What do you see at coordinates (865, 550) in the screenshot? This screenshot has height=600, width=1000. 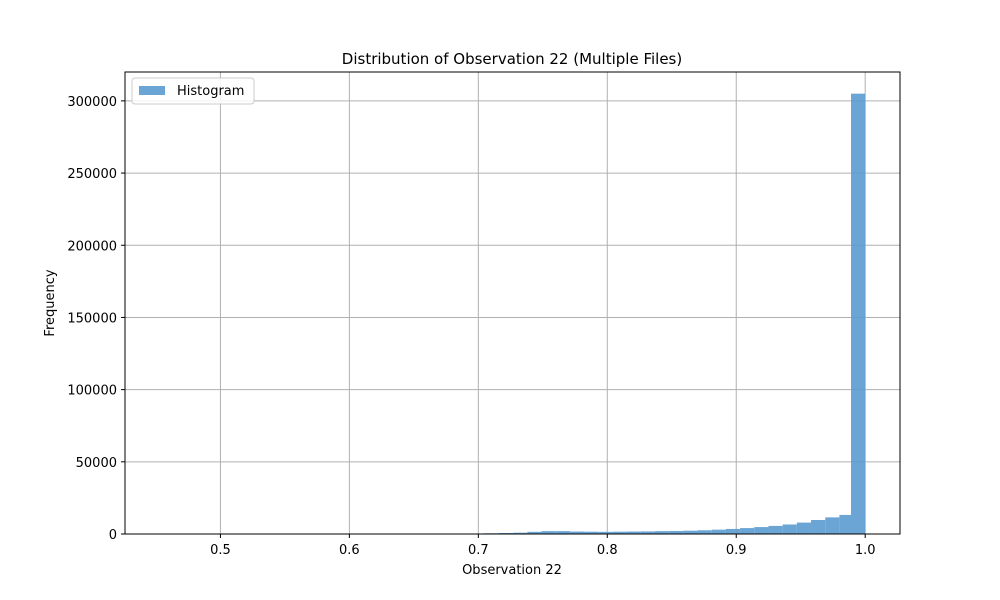 I see `x-tick-label: 1.0` at bounding box center [865, 550].